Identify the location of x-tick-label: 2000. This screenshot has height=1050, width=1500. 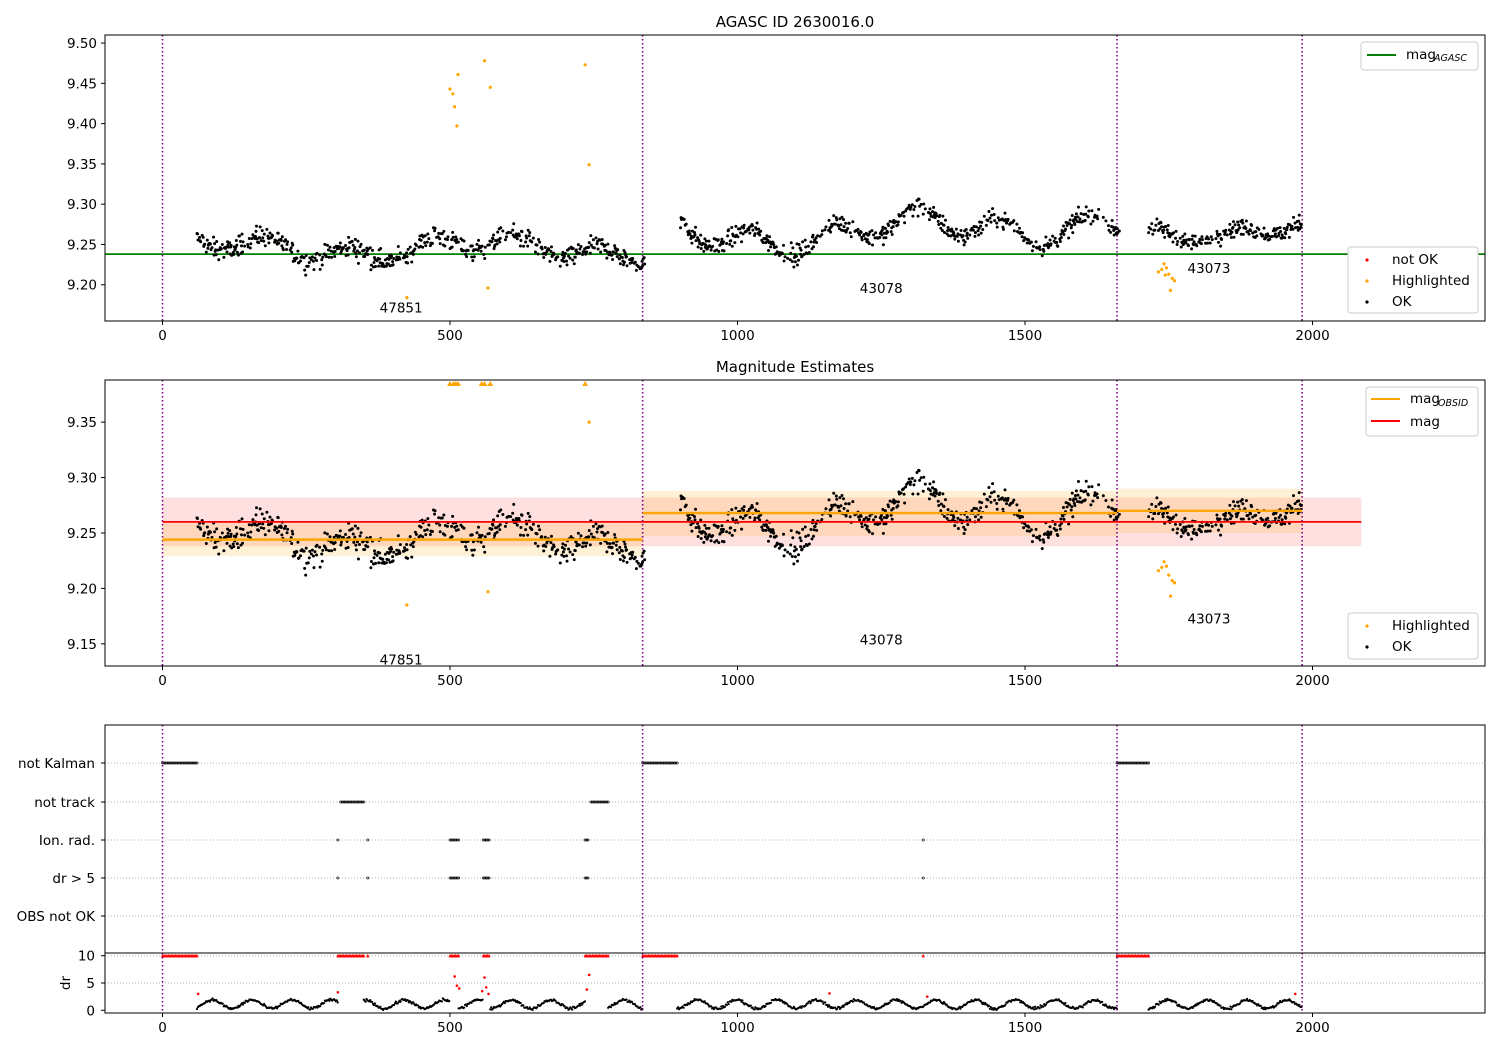
(1312, 1028).